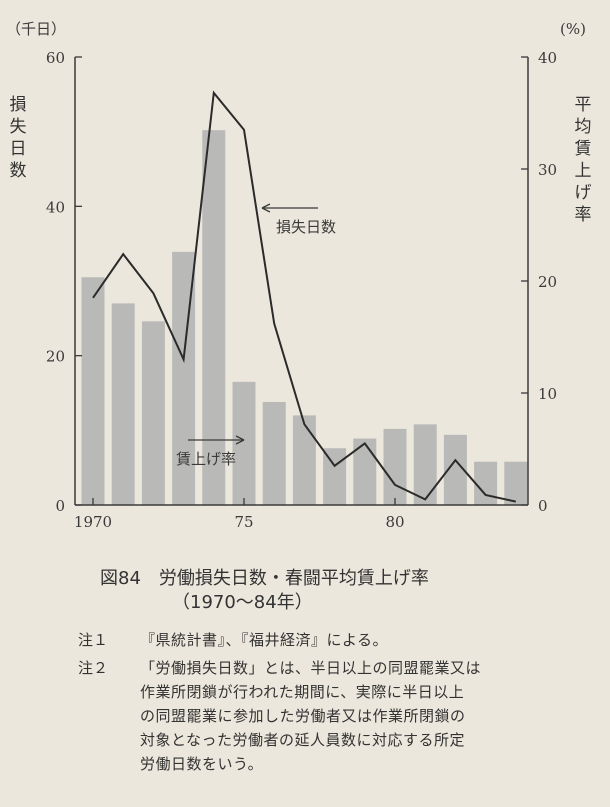  What do you see at coordinates (583, 127) in the screenshot?
I see `right-axis-title-char: 均` at bounding box center [583, 127].